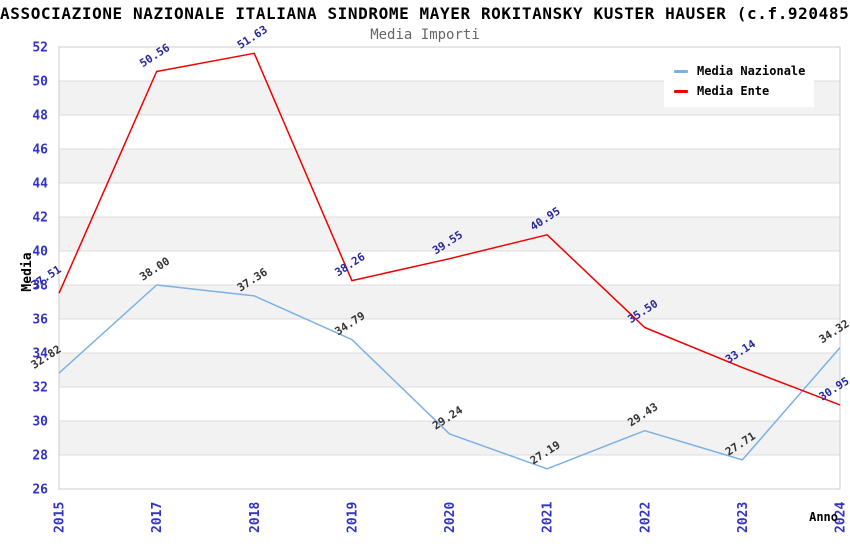  Describe the element at coordinates (157, 517) in the screenshot. I see `x-tick-label: 2017` at that location.